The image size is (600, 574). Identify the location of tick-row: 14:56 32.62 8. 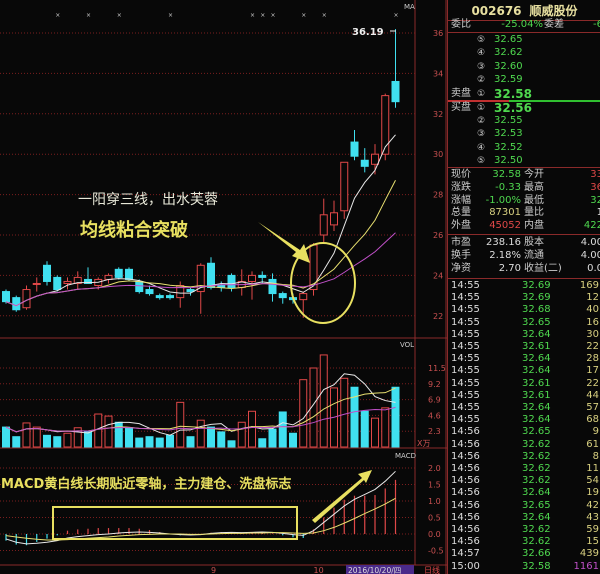
(524, 457).